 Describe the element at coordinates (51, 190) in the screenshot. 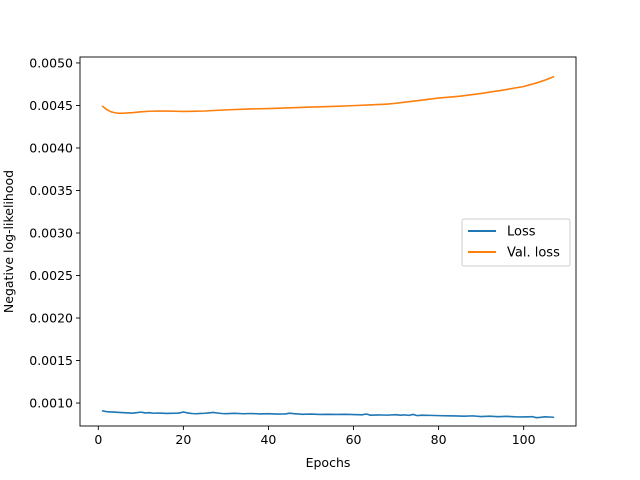

I see `y-tick-label: 0.0035` at that location.